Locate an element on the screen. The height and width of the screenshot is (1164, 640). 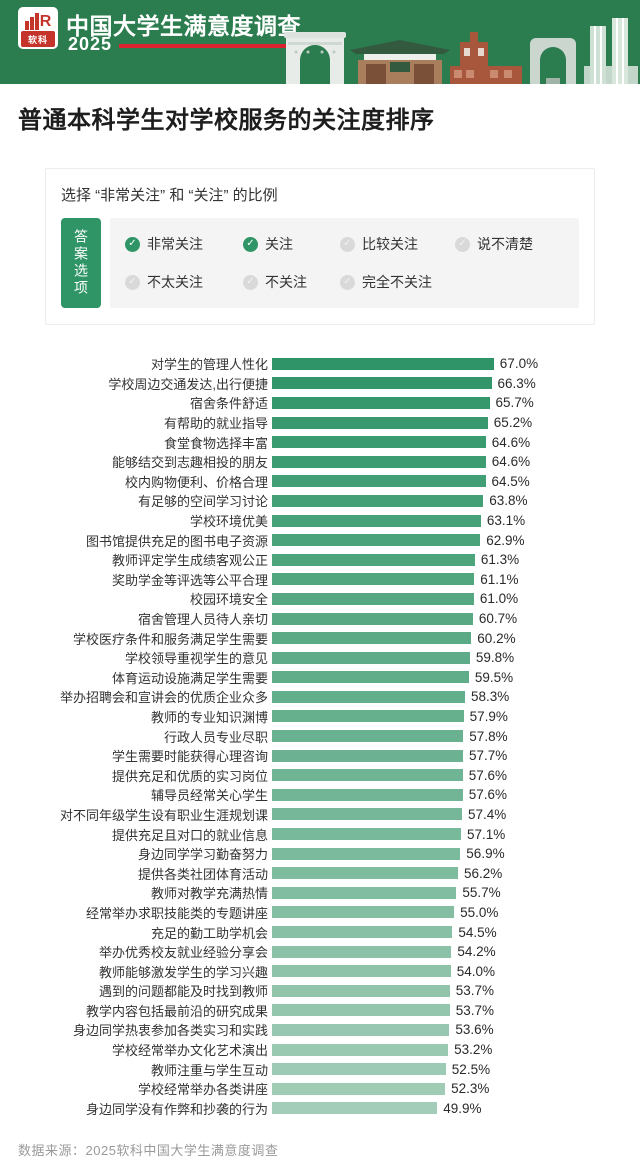
chart-row: 学校医疗条件和服务满足学生需要 60.2% is located at coordinates (320, 638).